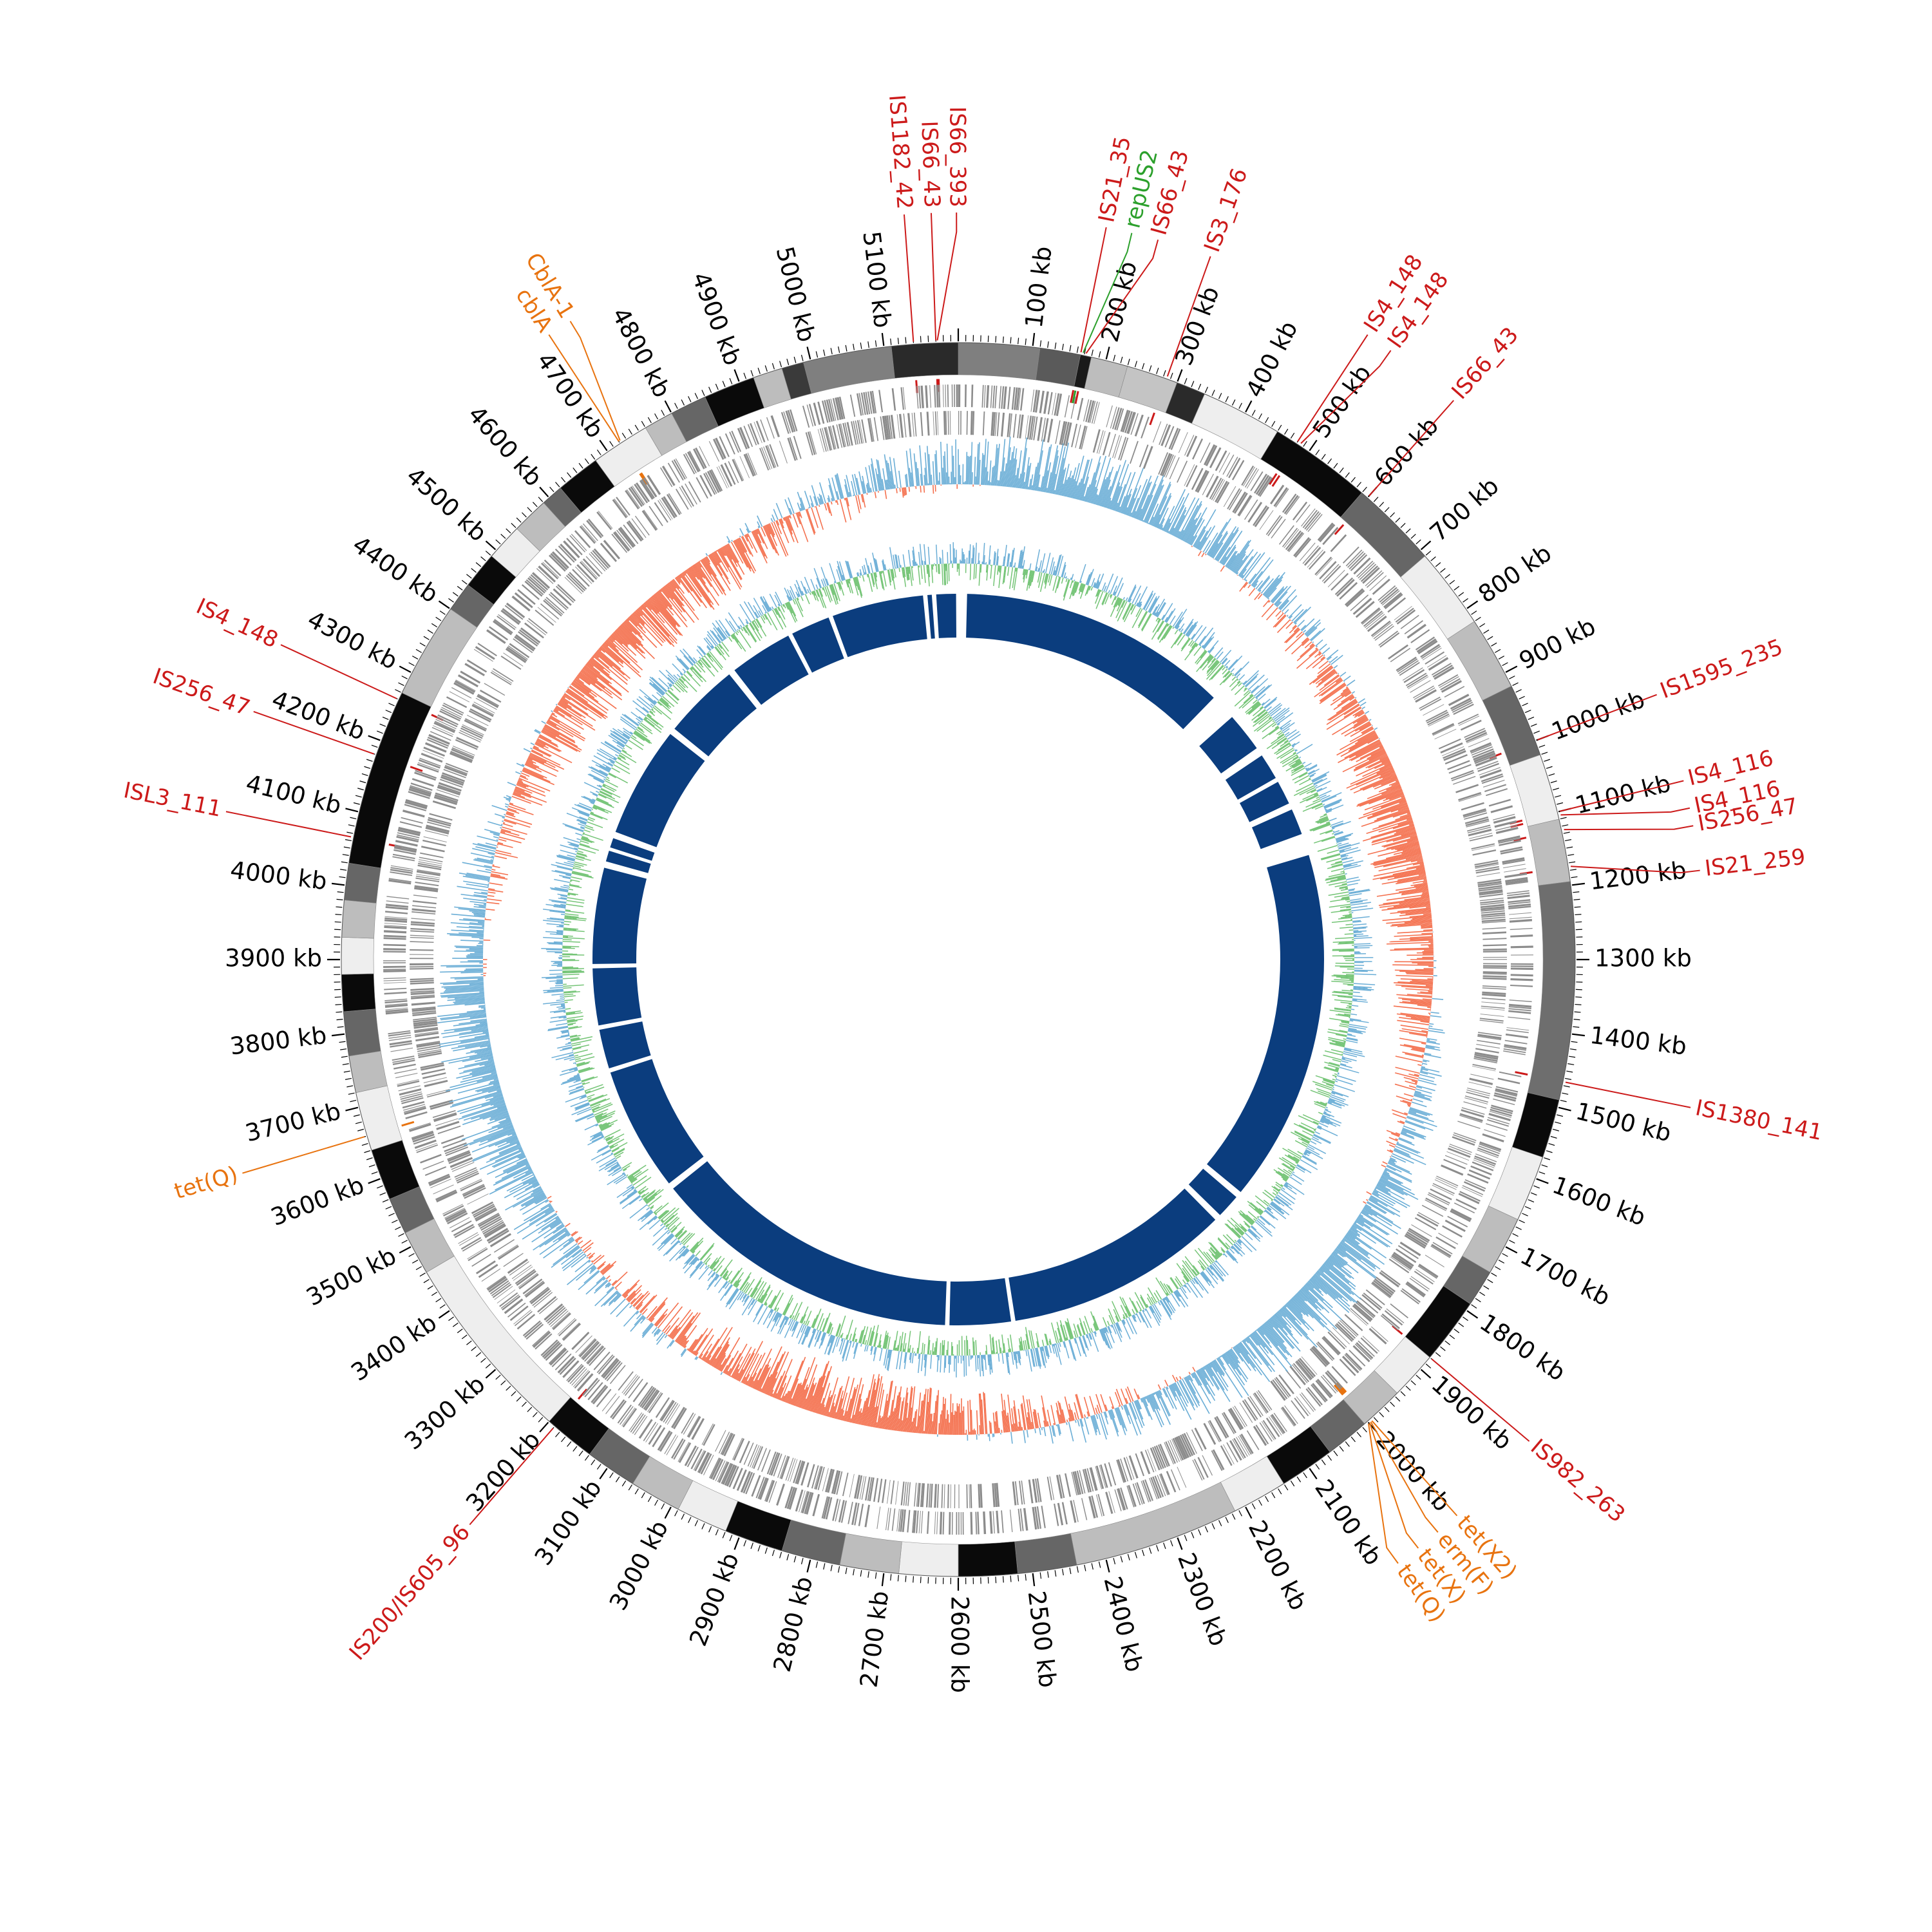  Describe the element at coordinates (1107, 1566) in the screenshot. I see `major-tick` at that location.